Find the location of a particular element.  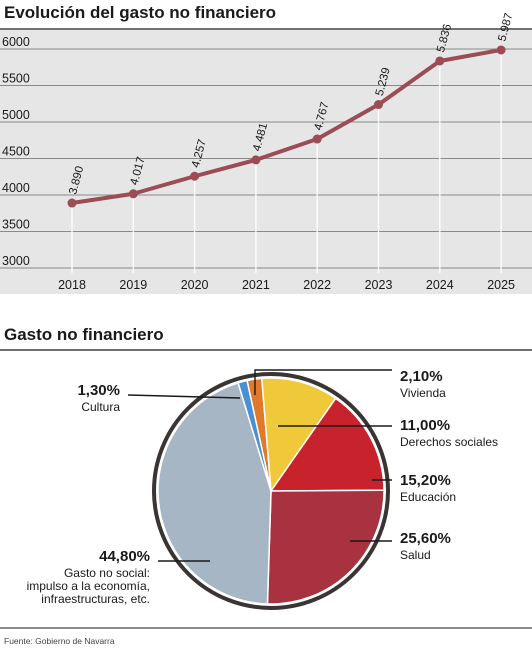

source-note: Fuente: Gobierno de Navarra is located at coordinates (59, 641).